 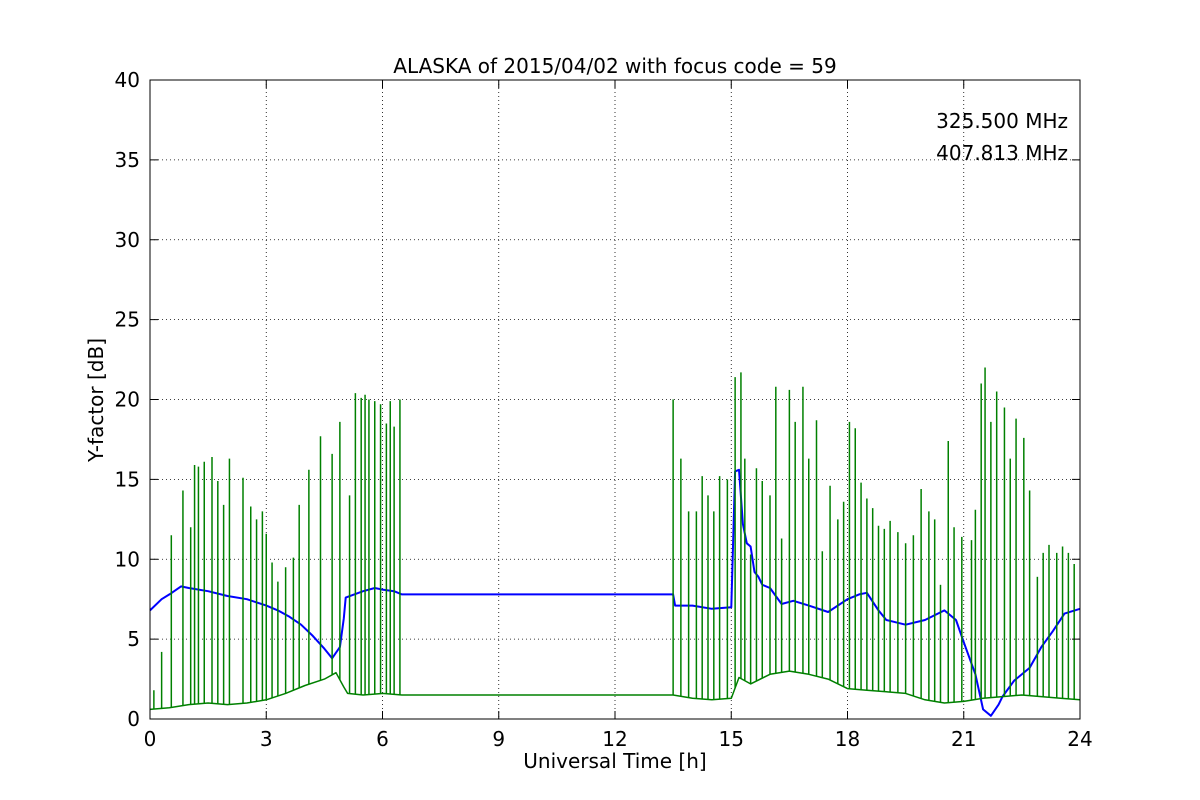 What do you see at coordinates (127, 80) in the screenshot?
I see `y-tick-label: 40` at bounding box center [127, 80].